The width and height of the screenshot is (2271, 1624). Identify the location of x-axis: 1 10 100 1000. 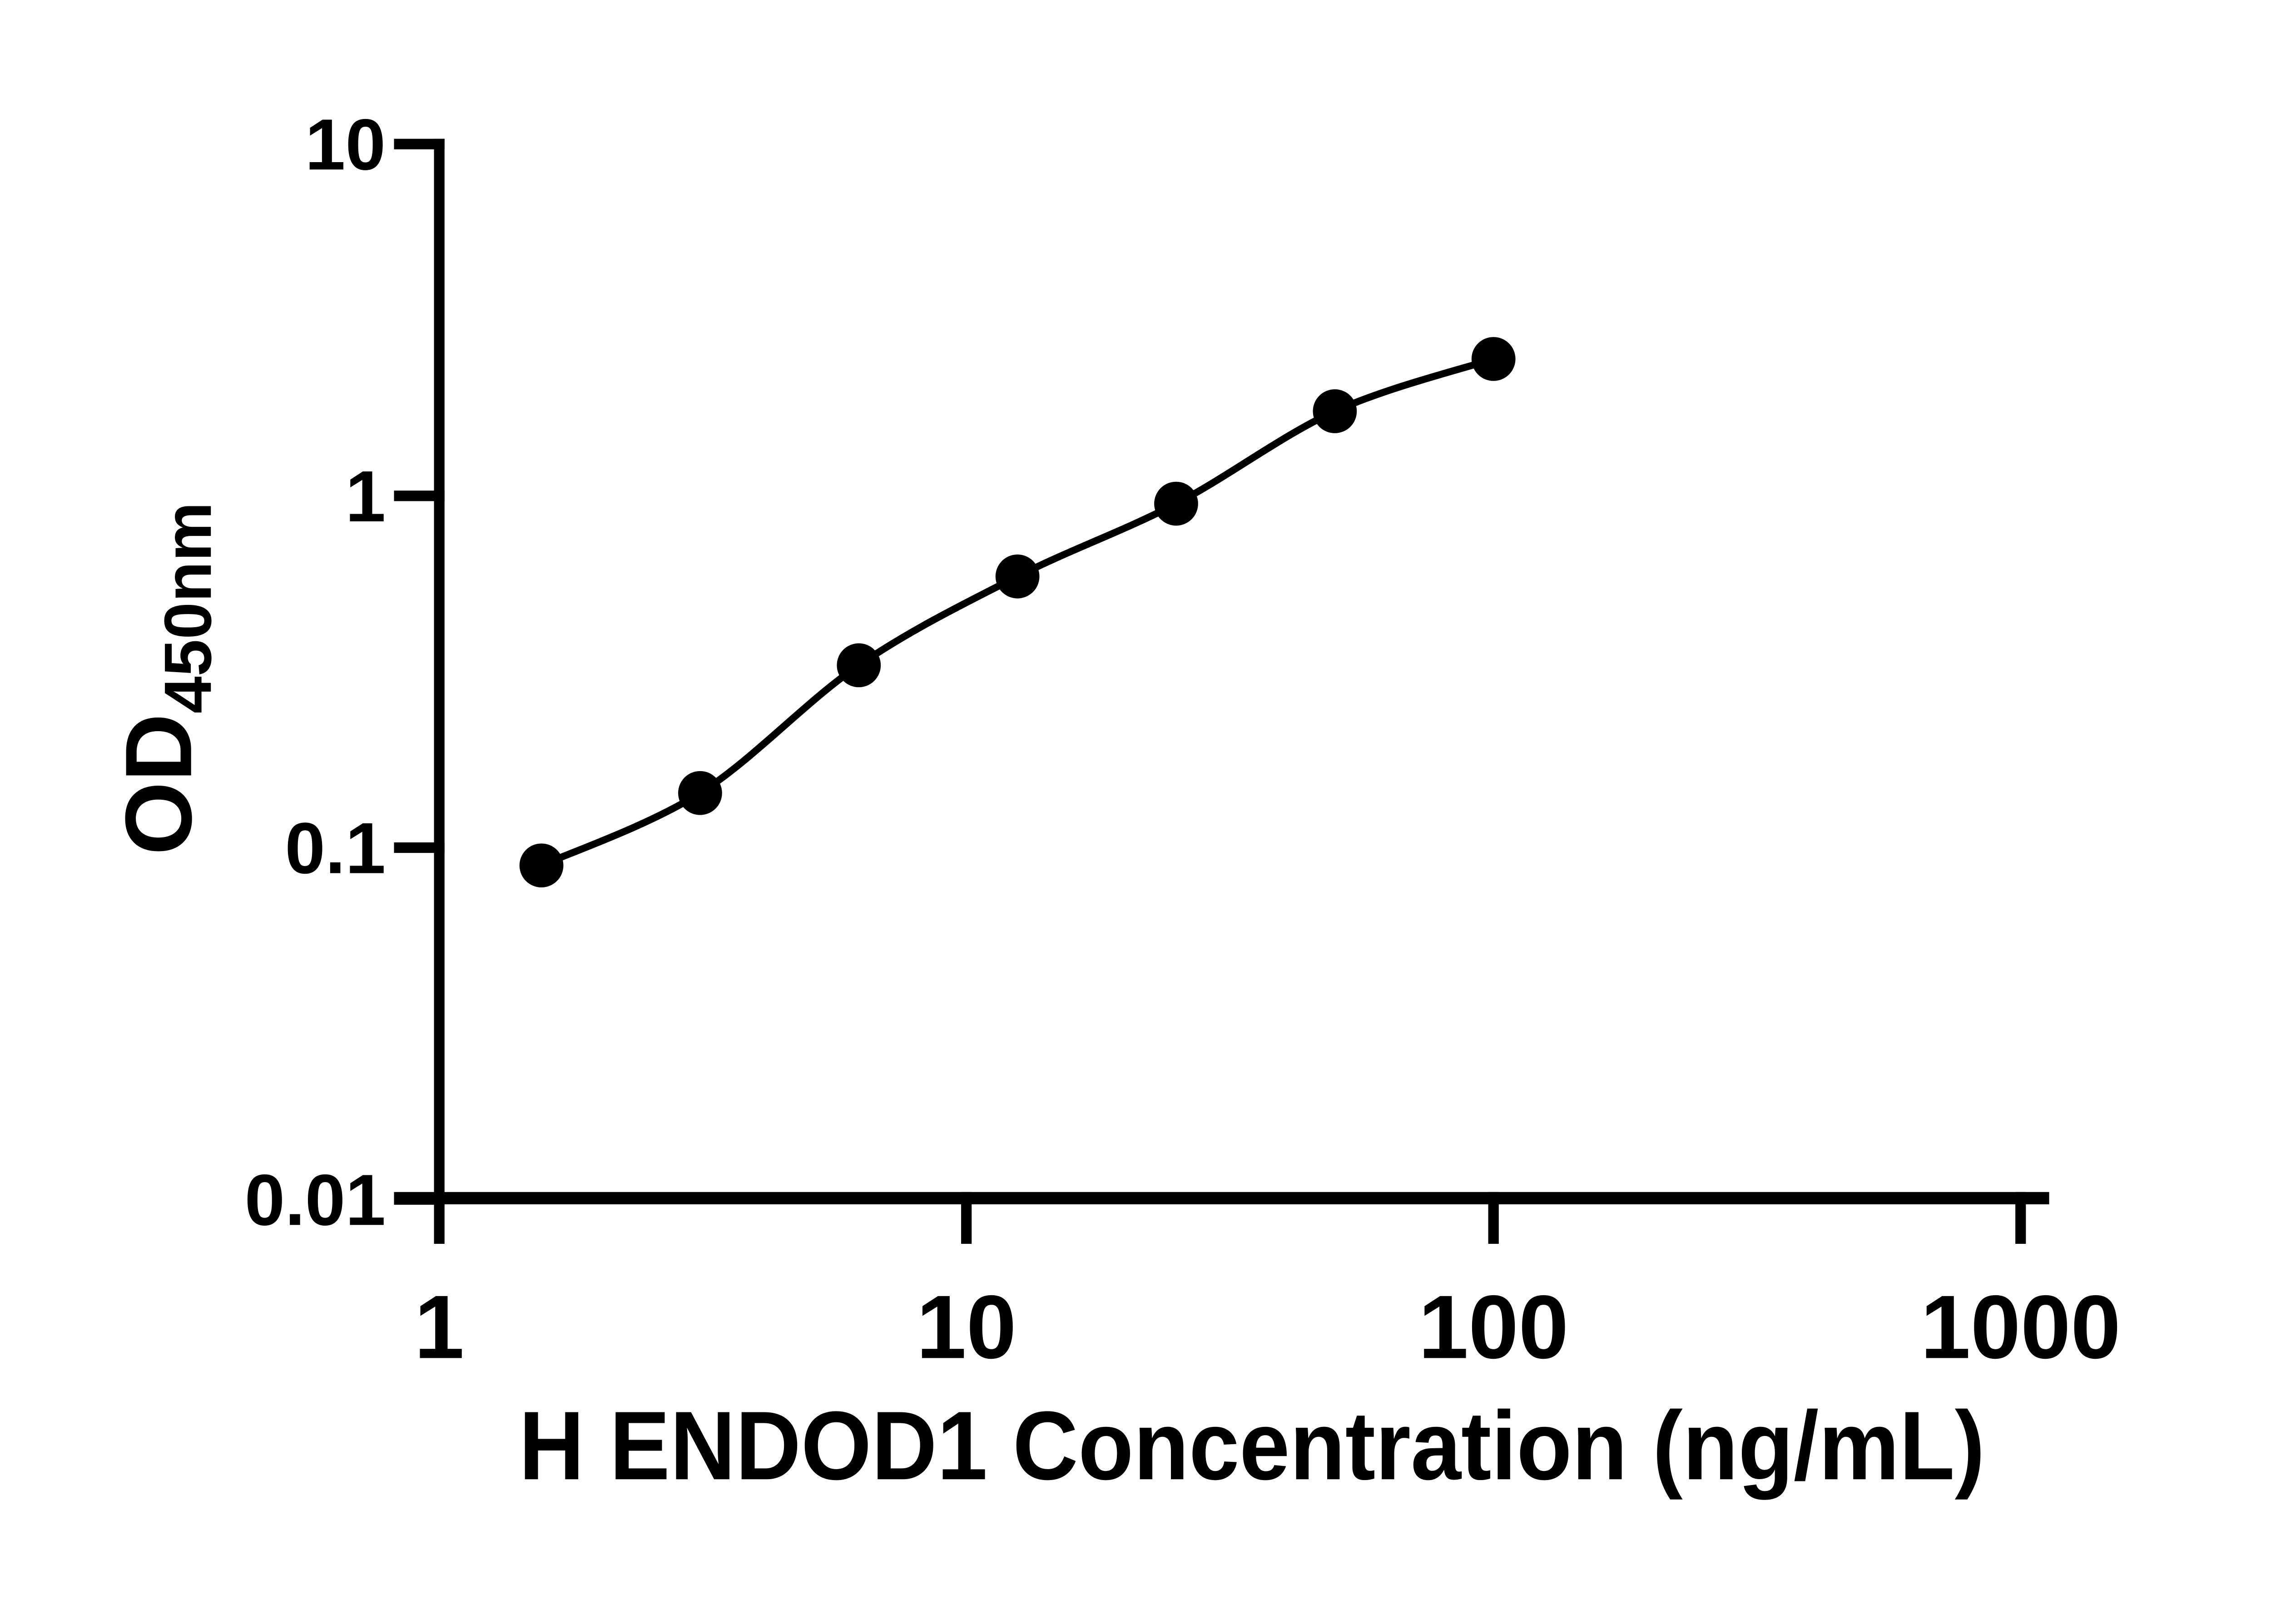
(1257, 1284).